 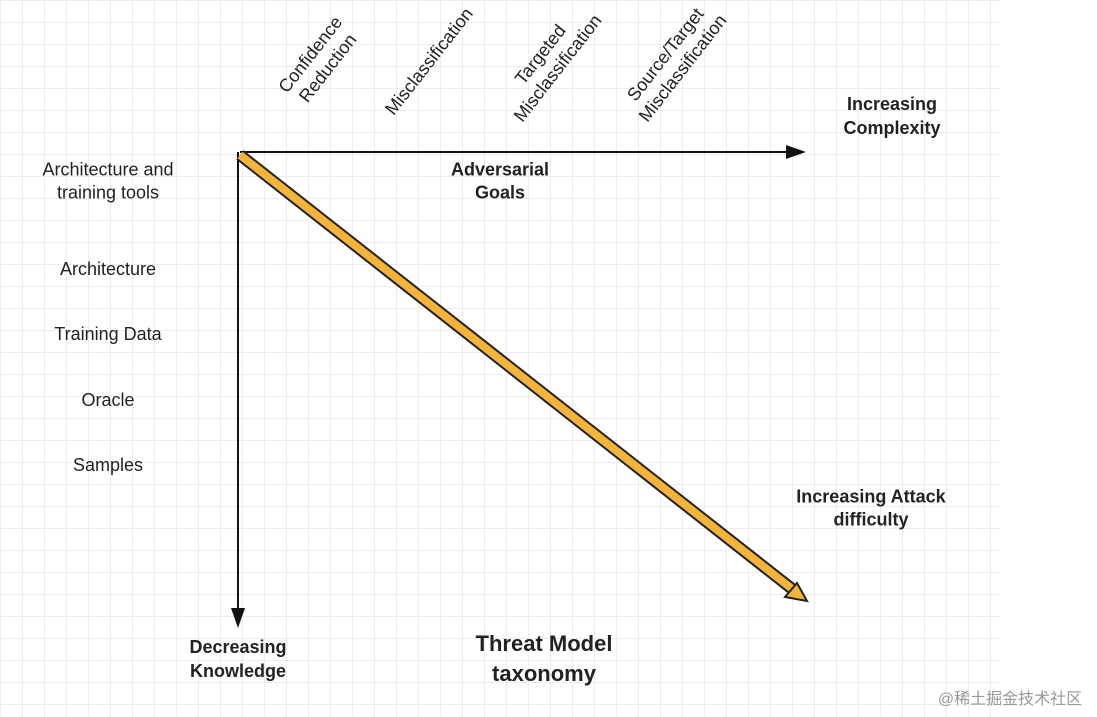 I want to click on knowledge-label: Samples, so click(x=108, y=465).